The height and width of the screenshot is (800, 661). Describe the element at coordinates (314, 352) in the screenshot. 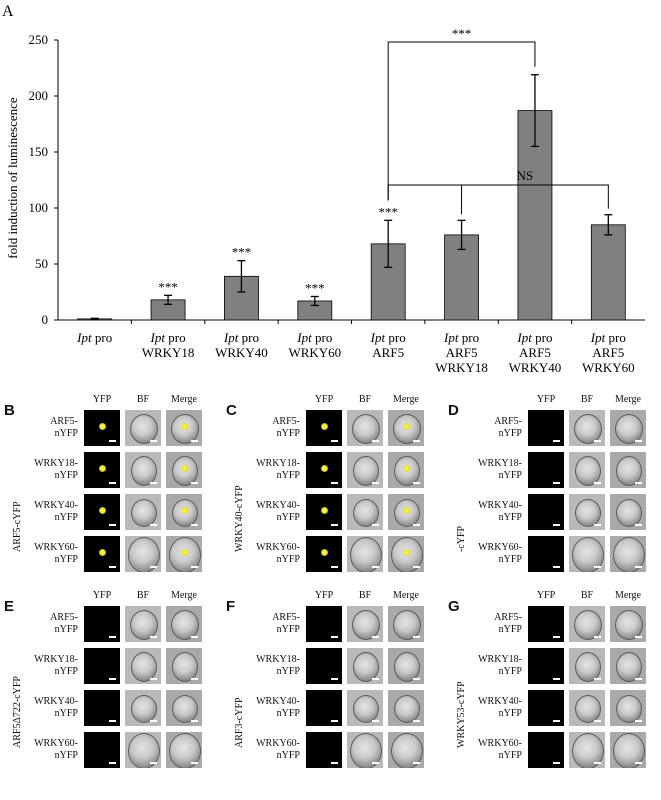

I see `x-category-label-line: WRKY60` at that location.